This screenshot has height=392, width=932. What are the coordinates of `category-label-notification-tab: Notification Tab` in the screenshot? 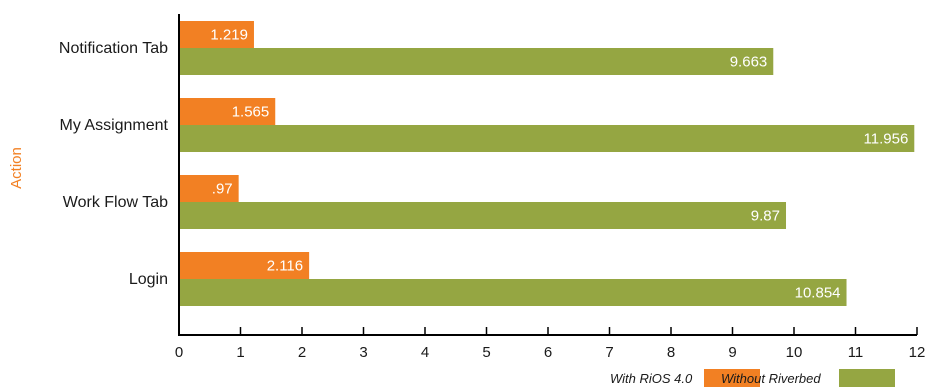 It's located at (113, 48).